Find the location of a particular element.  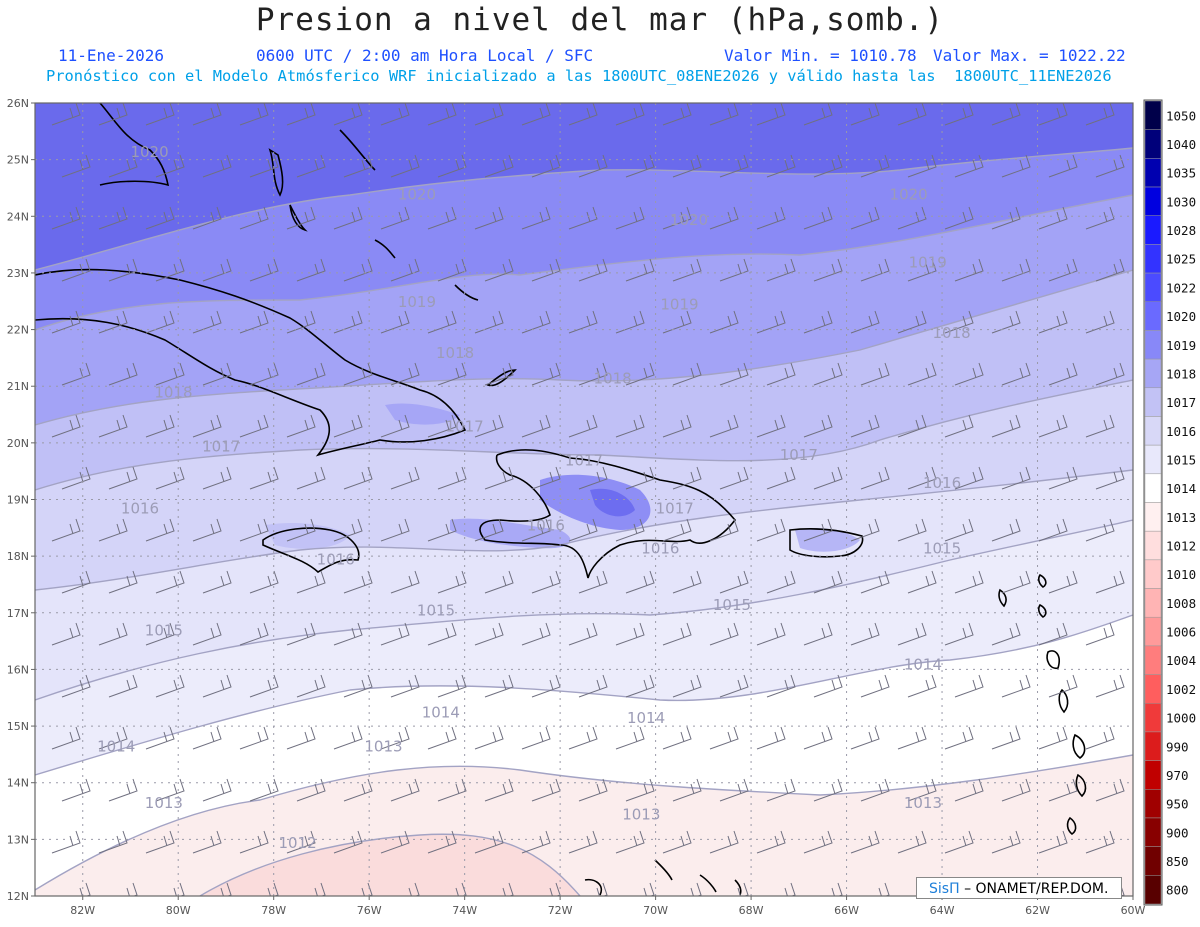

lon-label: 78W is located at coordinates (273, 910).